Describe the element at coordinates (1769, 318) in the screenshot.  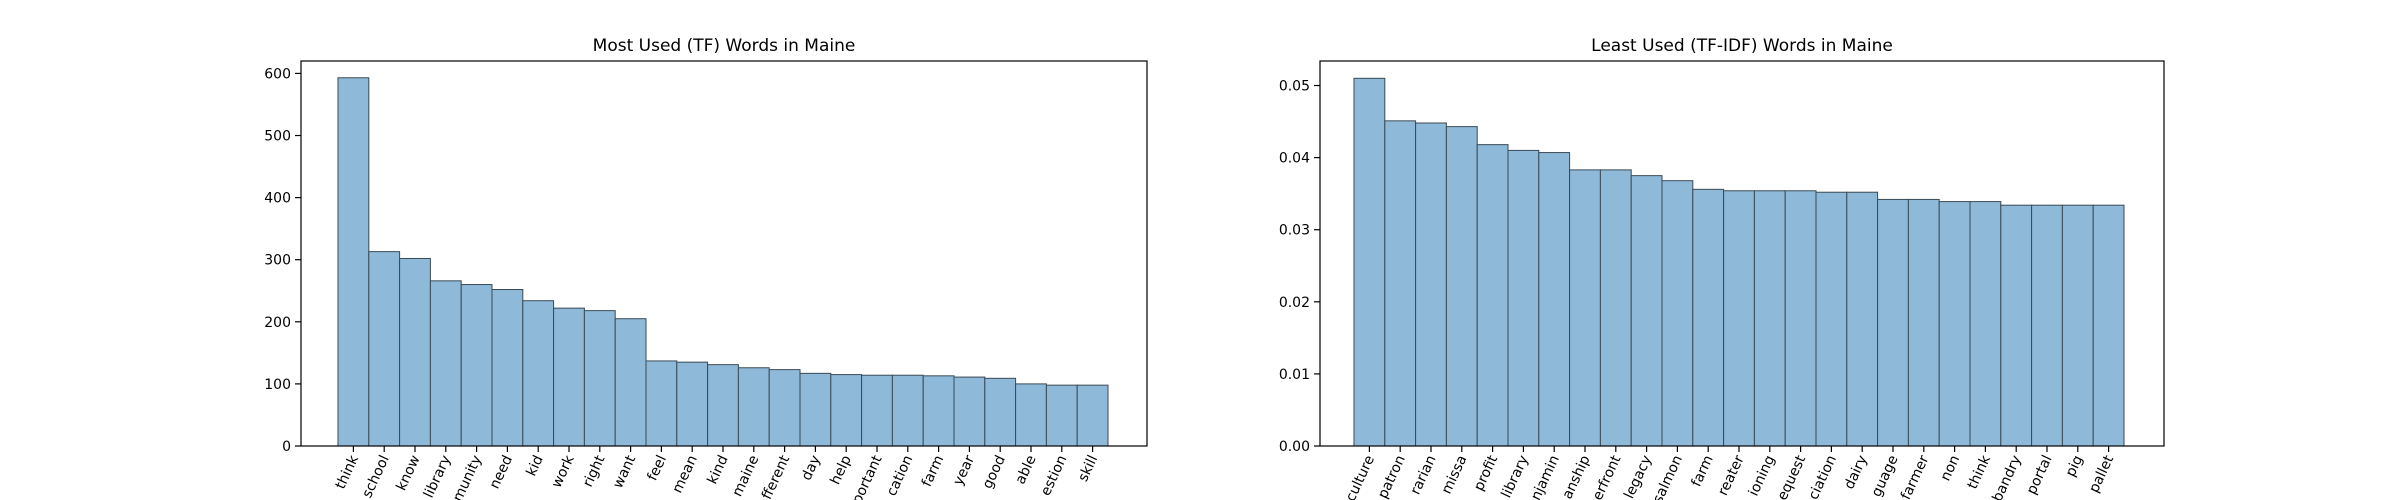
I see `bar-questioning` at that location.